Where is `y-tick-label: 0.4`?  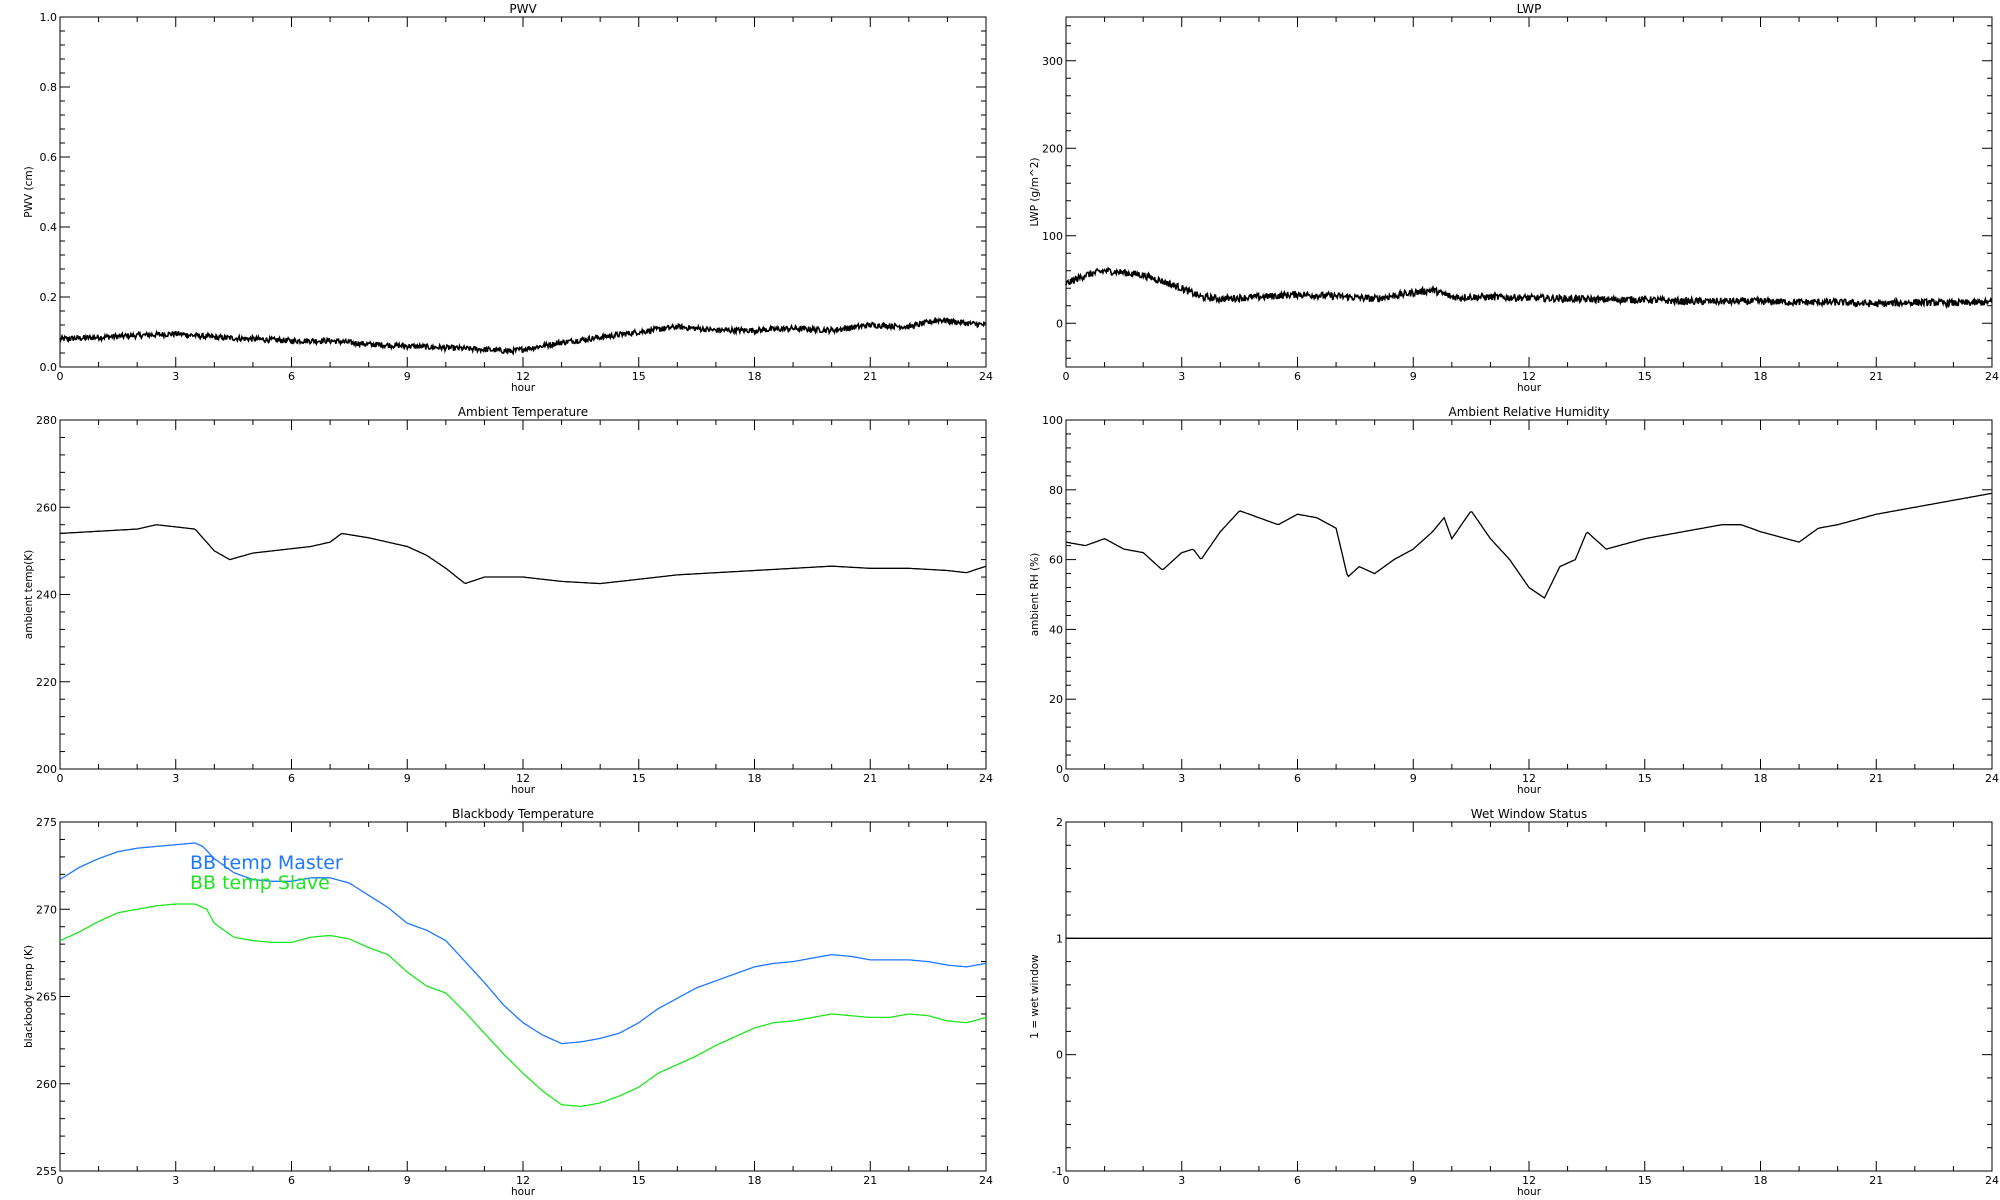
y-tick-label: 0.4 is located at coordinates (49, 227).